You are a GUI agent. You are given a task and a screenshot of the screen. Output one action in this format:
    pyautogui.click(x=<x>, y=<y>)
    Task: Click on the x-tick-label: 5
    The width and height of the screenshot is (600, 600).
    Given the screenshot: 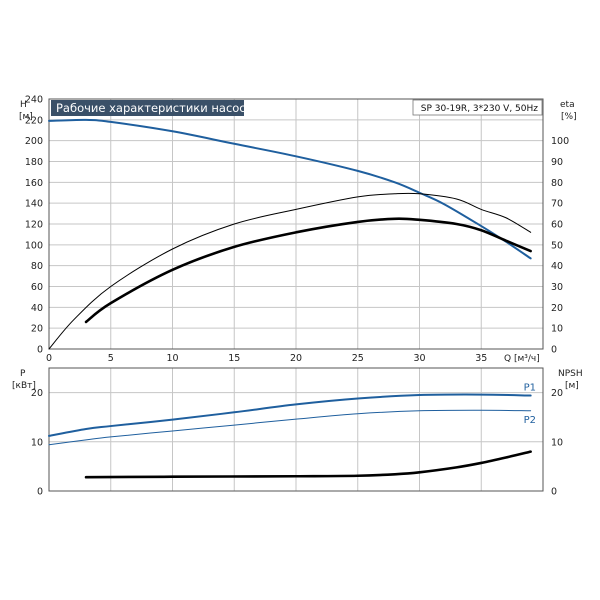 What is the action you would take?
    pyautogui.click(x=111, y=358)
    